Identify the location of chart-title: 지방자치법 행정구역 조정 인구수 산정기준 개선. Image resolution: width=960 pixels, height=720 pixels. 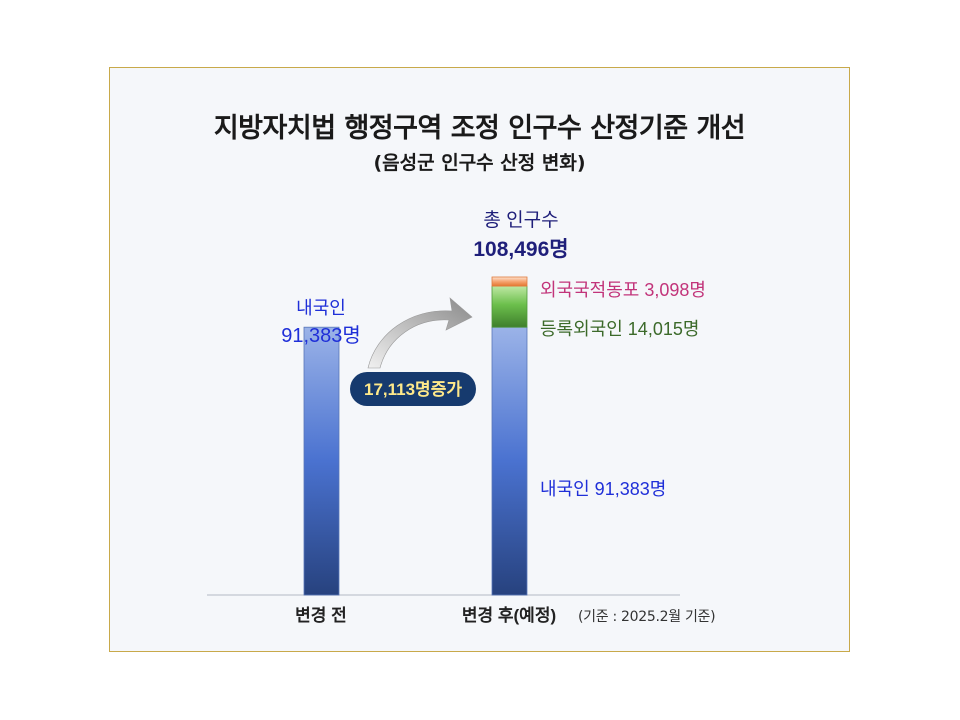
(479, 128).